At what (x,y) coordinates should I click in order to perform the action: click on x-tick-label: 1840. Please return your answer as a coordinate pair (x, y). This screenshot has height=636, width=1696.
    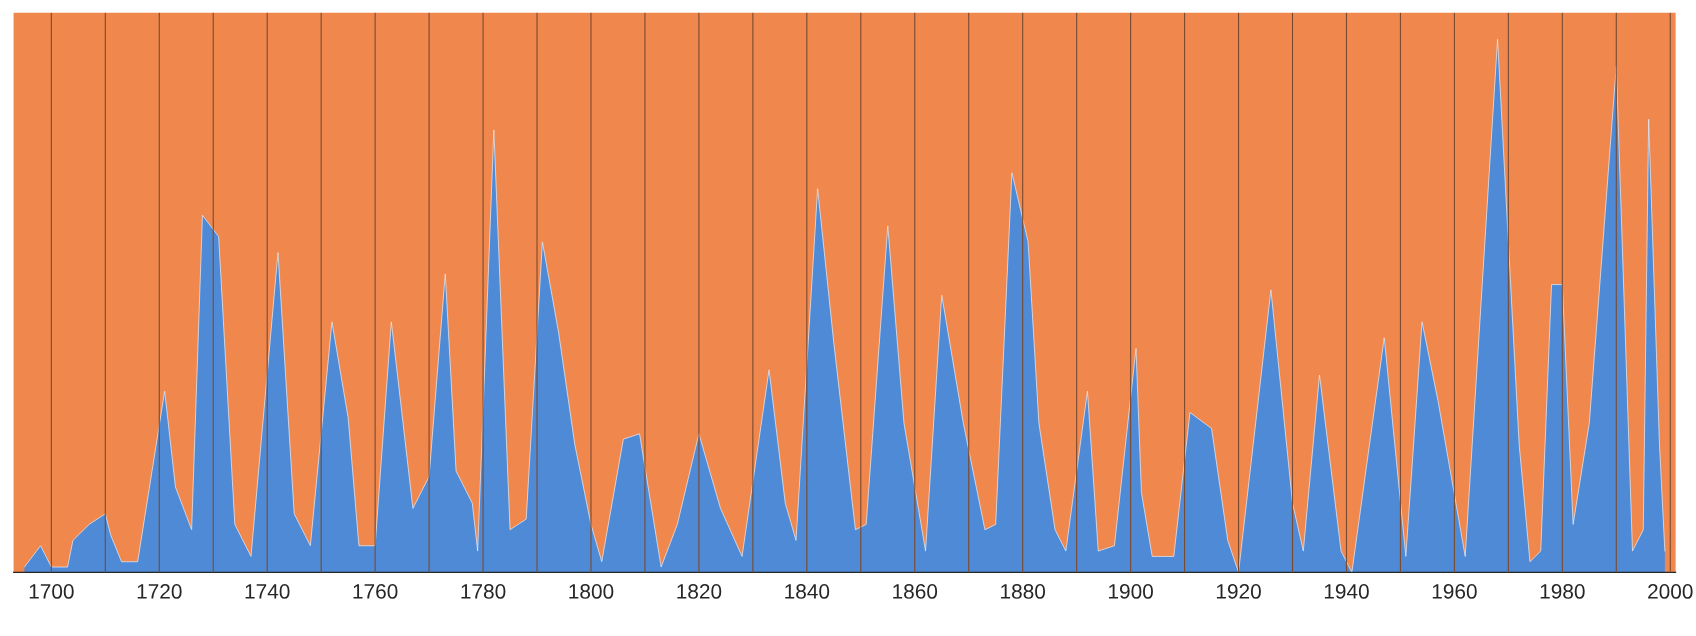
    Looking at the image, I should click on (807, 591).